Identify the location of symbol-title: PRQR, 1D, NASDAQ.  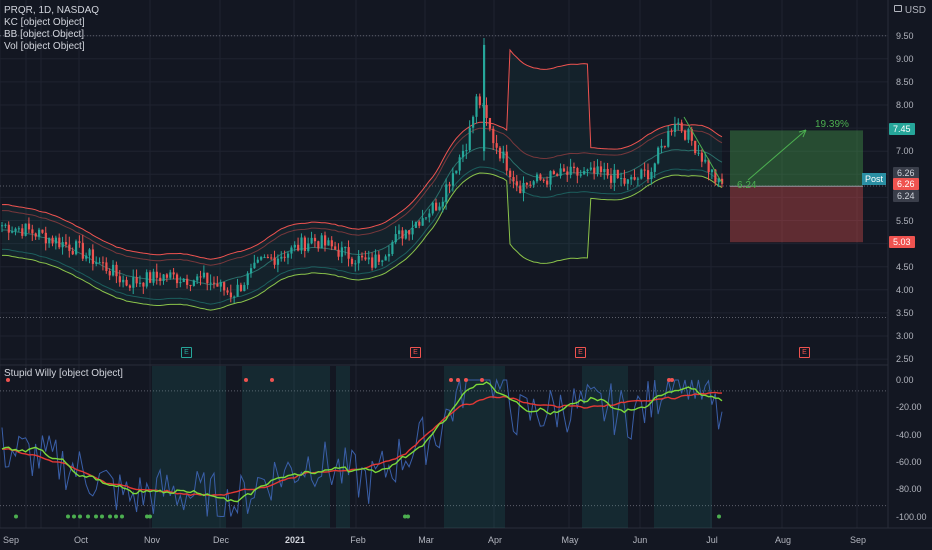
(52, 10).